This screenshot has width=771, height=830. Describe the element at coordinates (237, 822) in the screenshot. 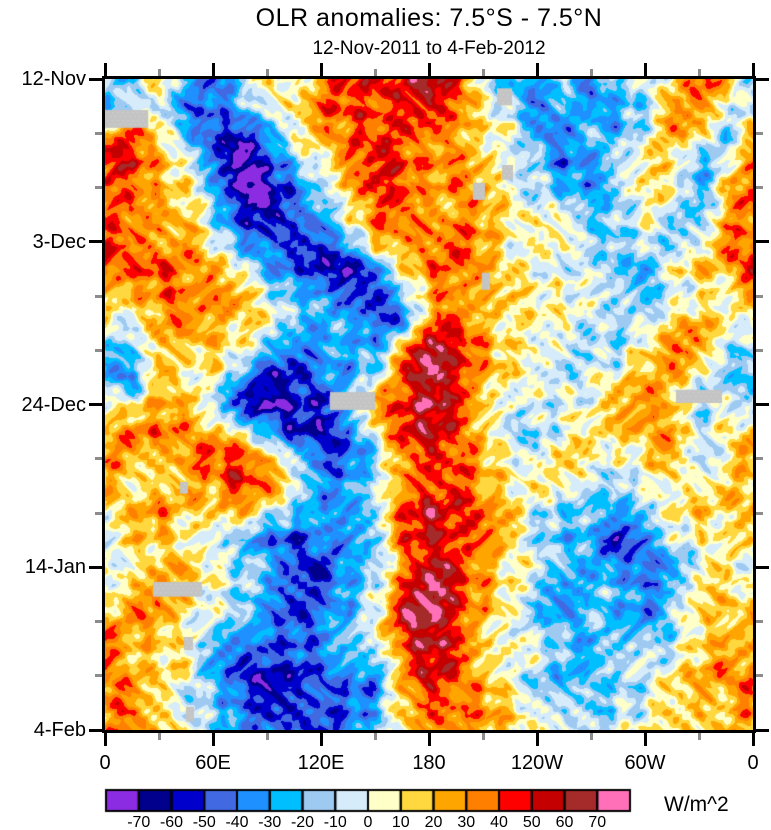

I see `colorbar-value-label: -40` at that location.